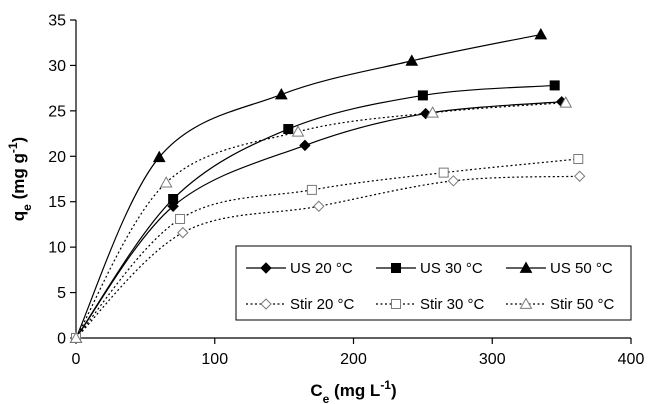 The height and width of the screenshot is (404, 653). Describe the element at coordinates (61, 293) in the screenshot. I see `y-tick-label: 5` at that location.